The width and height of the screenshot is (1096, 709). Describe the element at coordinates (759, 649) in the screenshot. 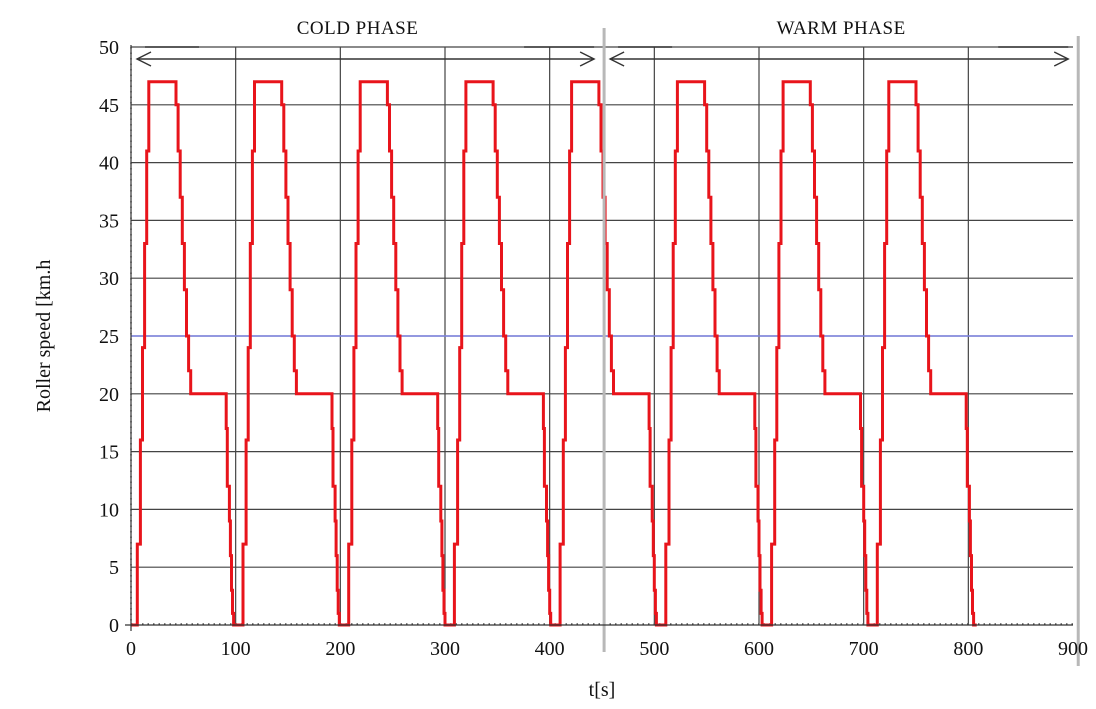

I see `x-tick-label: 600` at that location.